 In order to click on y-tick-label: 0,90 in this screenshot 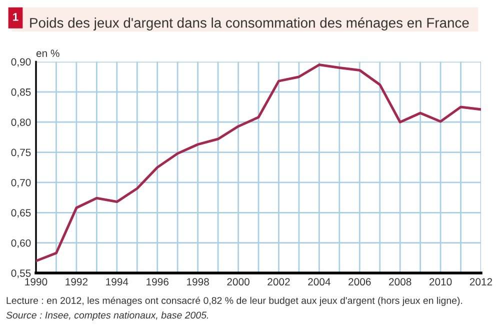, I will do `click(21, 62)`.